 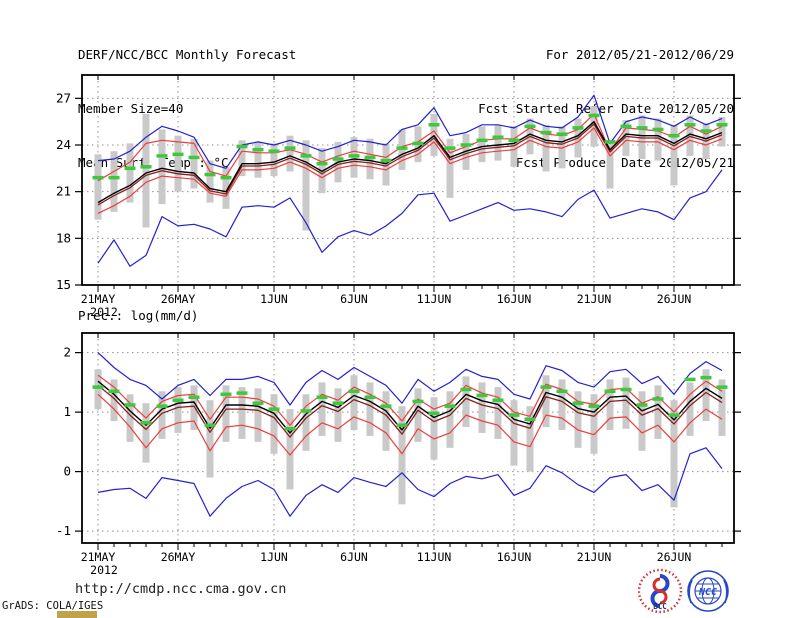 I want to click on member-size-label: Member Size=40, so click(x=131, y=108).